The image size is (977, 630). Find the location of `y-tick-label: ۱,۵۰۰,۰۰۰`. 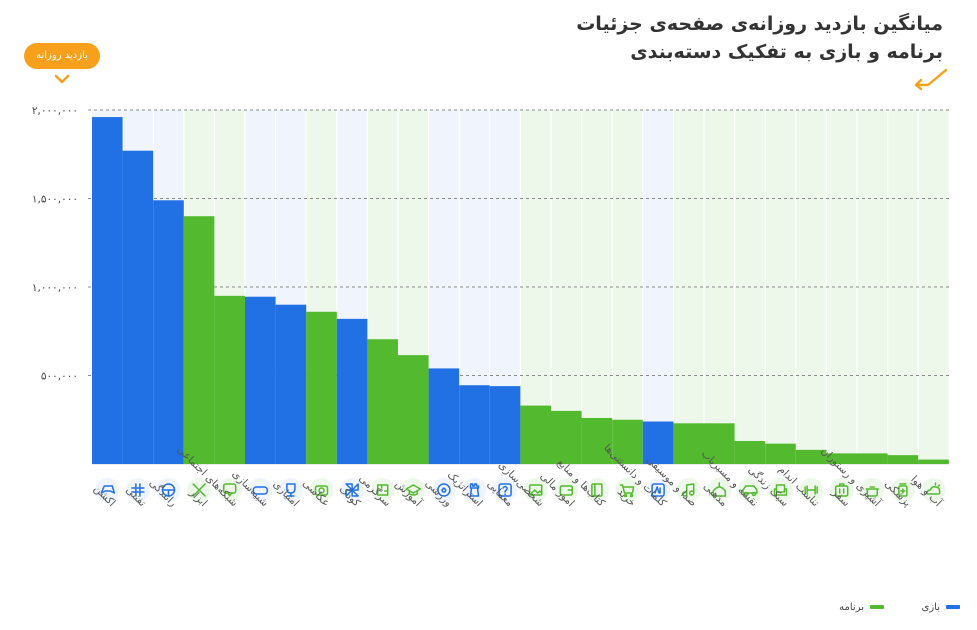

y-tick-label: ۱,۵۰۰,۰۰۰ is located at coordinates (55, 200).